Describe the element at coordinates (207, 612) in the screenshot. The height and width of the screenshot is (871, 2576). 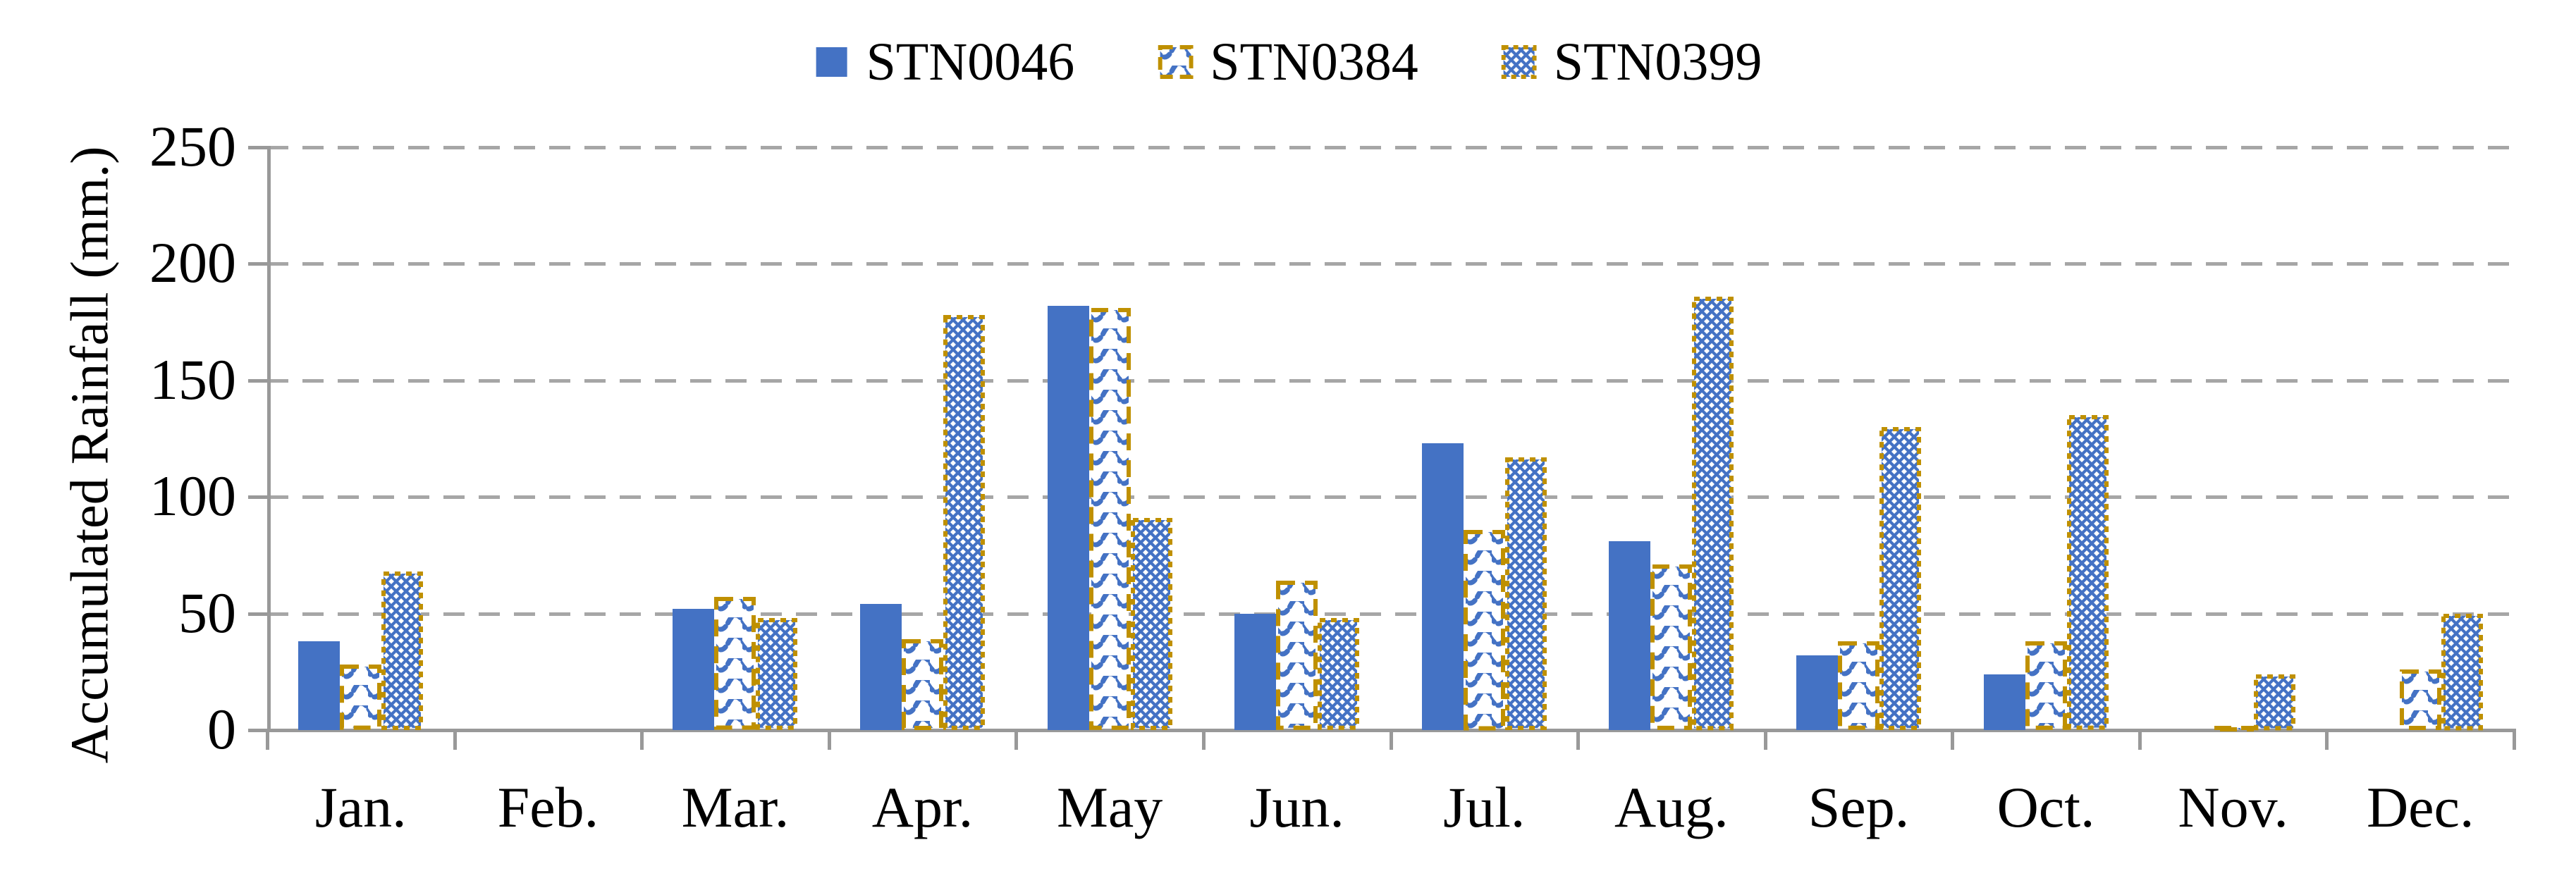
I see `y-axis-tick-label: 50` at that location.